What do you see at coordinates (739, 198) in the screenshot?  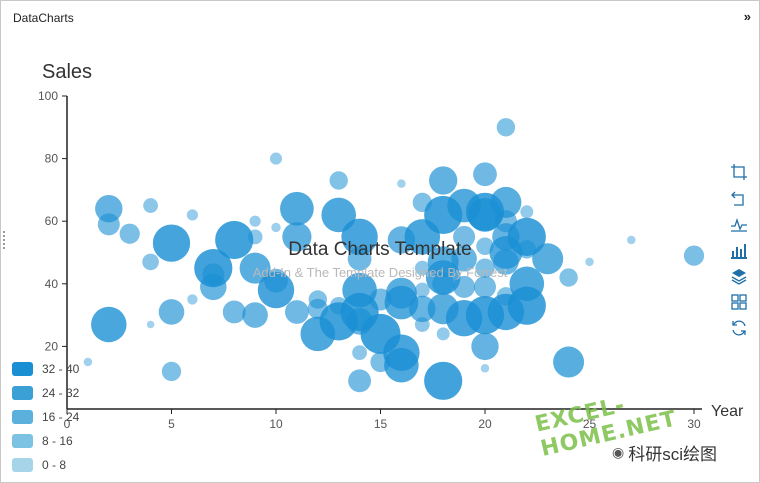 I see `undo-icon` at bounding box center [739, 198].